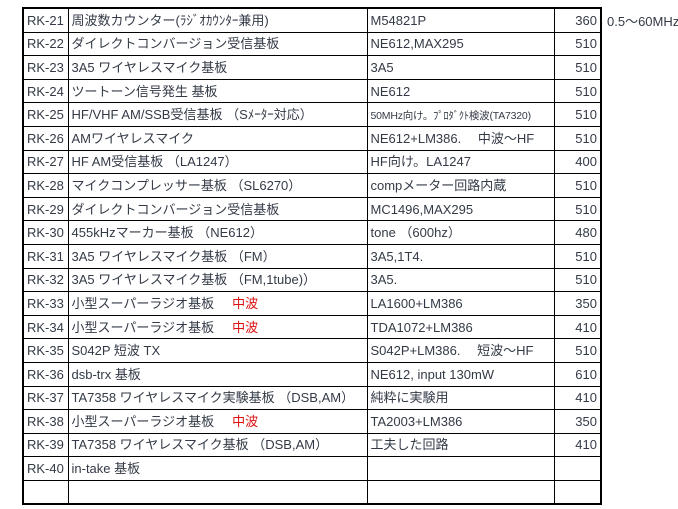  I want to click on item-description: TA7358 ワイヤレスマイク基板 （DSB,AM）, so click(200, 445).